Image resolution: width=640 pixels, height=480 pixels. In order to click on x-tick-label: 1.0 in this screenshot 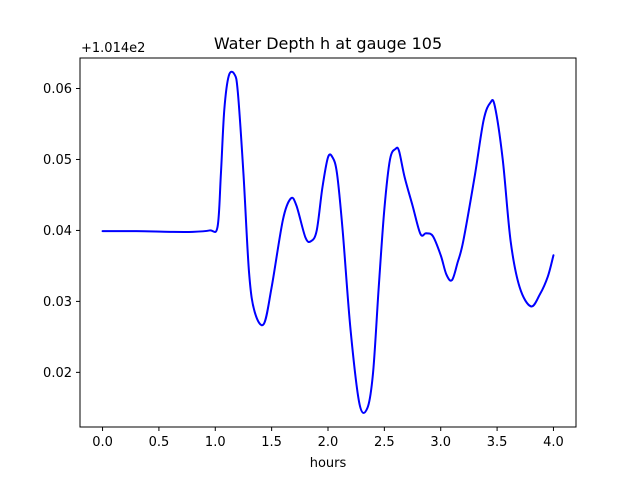, I will do `click(215, 442)`.